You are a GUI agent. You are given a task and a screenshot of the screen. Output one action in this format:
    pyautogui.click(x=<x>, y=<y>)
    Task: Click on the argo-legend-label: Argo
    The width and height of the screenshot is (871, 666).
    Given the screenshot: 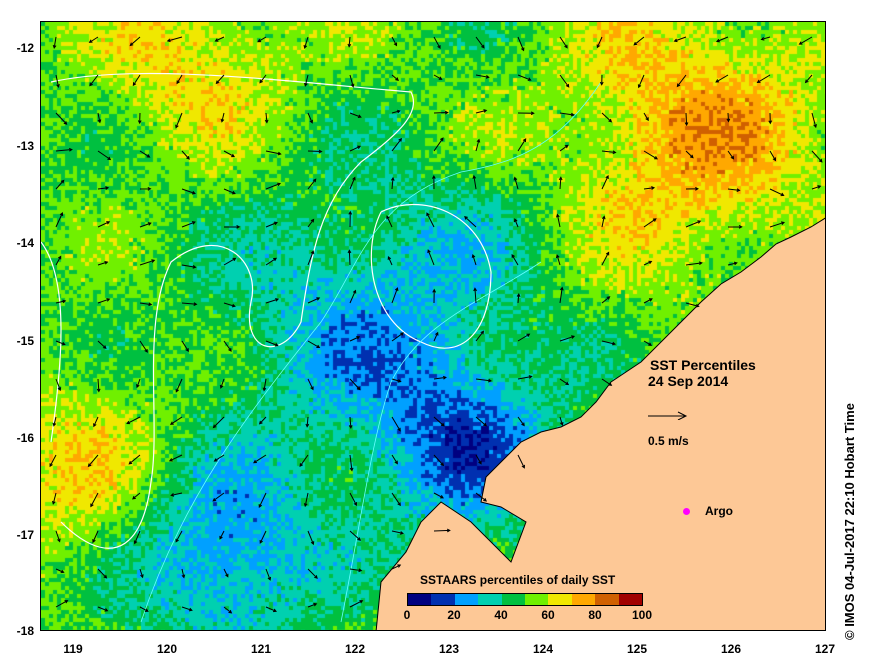 What is the action you would take?
    pyautogui.click(x=719, y=511)
    